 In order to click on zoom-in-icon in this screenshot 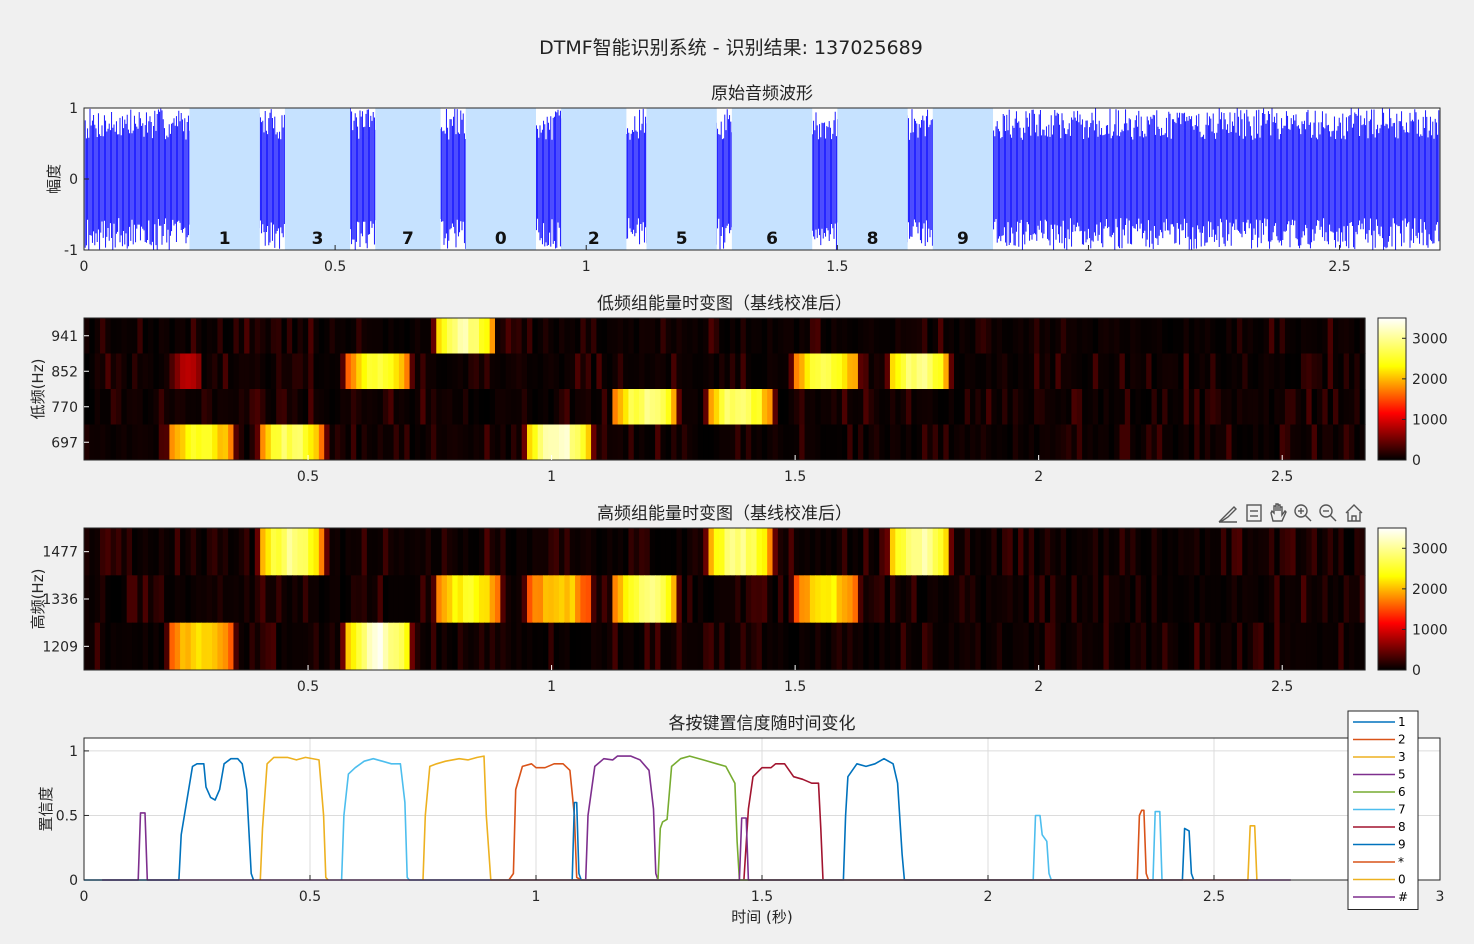, I will do `click(1303, 513)`.